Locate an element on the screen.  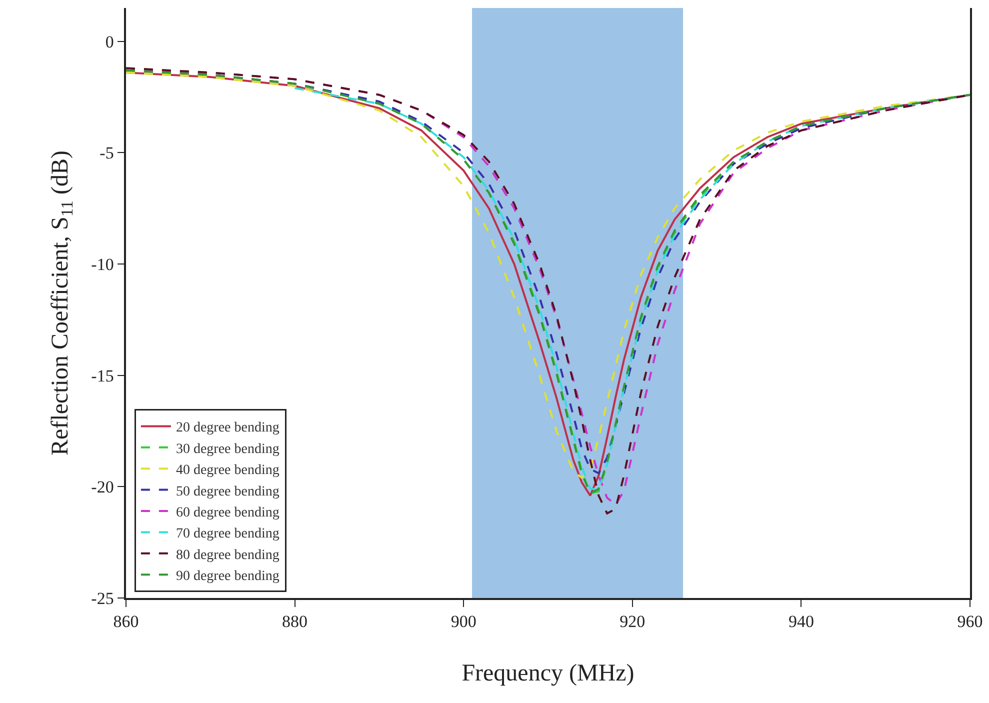
y-tick-label: -5 is located at coordinates (107, 153).